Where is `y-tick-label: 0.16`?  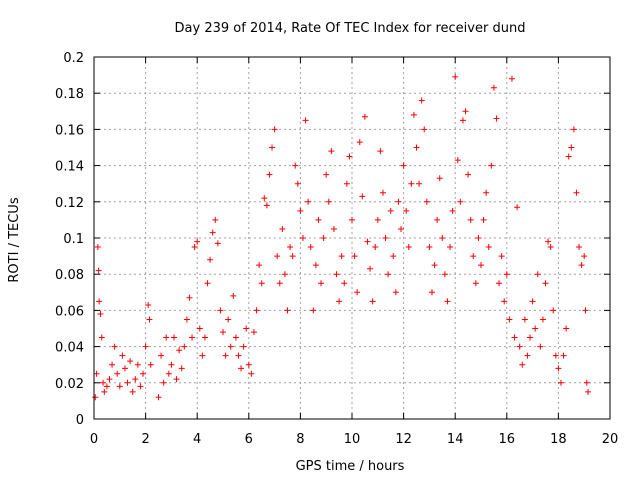
y-tick-label: 0.16 is located at coordinates (69, 130).